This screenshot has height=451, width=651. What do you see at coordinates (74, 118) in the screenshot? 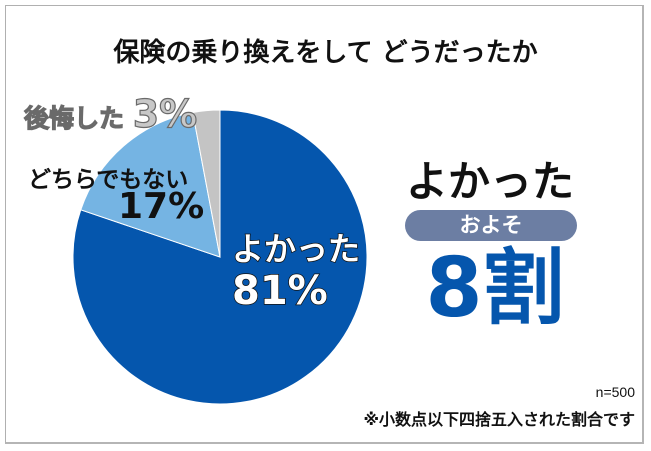
I see `label-regret-name: 後悔した` at bounding box center [74, 118].